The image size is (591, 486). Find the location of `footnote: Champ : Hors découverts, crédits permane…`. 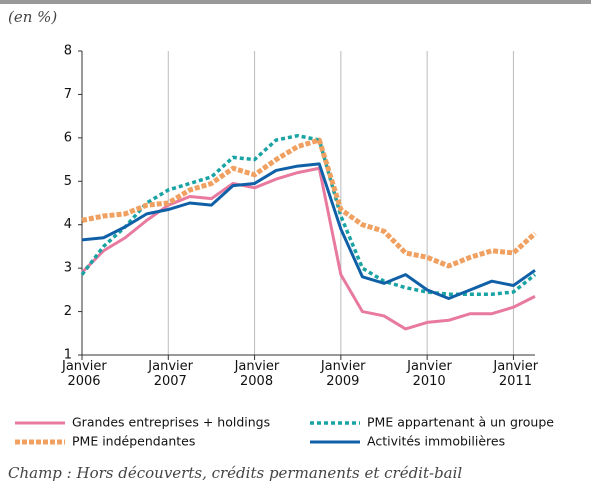

footnote: Champ : Hors découverts, crédits permane… is located at coordinates (235, 473).